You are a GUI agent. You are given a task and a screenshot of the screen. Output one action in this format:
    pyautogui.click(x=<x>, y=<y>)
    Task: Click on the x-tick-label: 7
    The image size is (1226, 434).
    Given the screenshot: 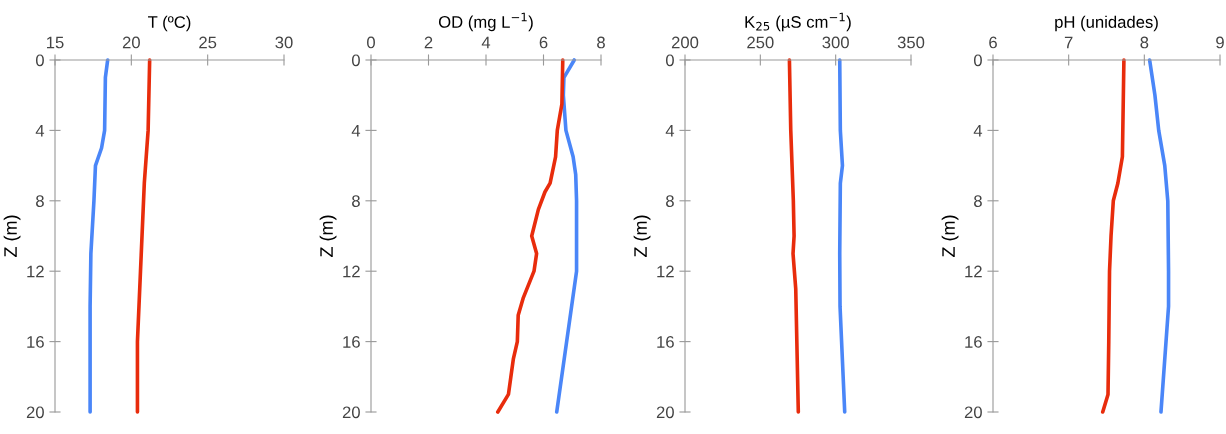 What is the action you would take?
    pyautogui.click(x=1068, y=42)
    